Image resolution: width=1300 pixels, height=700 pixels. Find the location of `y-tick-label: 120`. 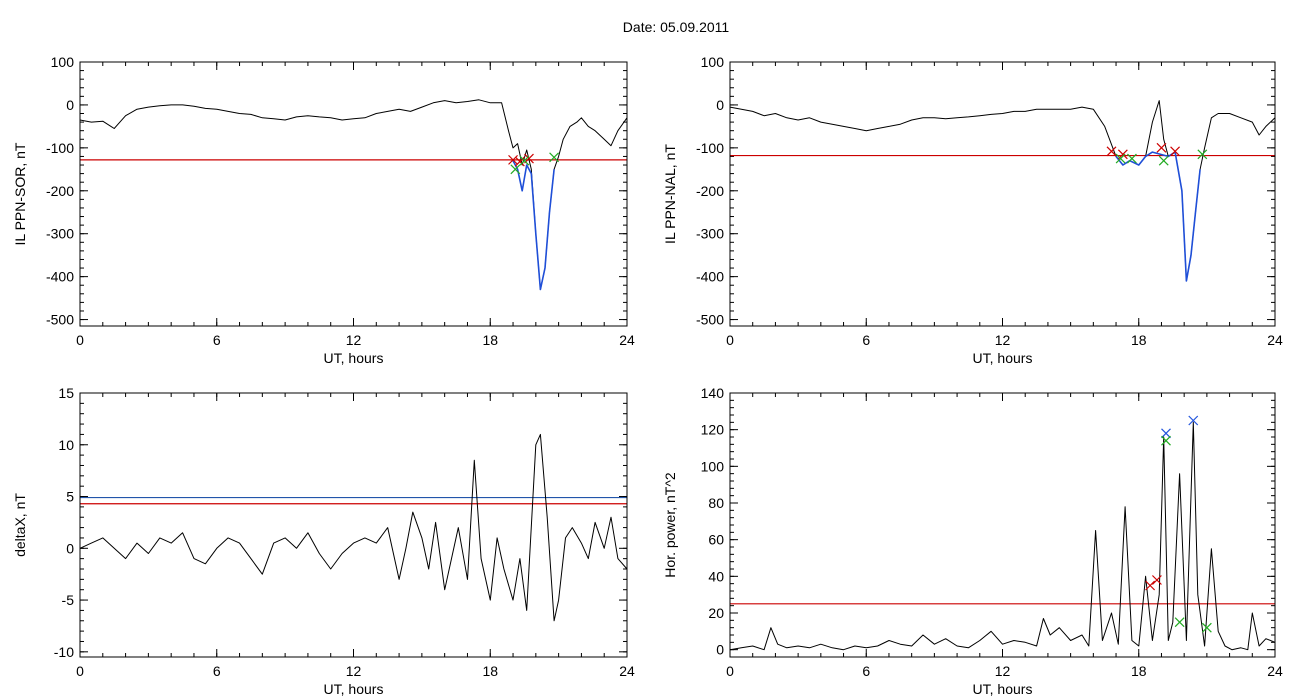

y-tick-label: 120 is located at coordinates (713, 430).